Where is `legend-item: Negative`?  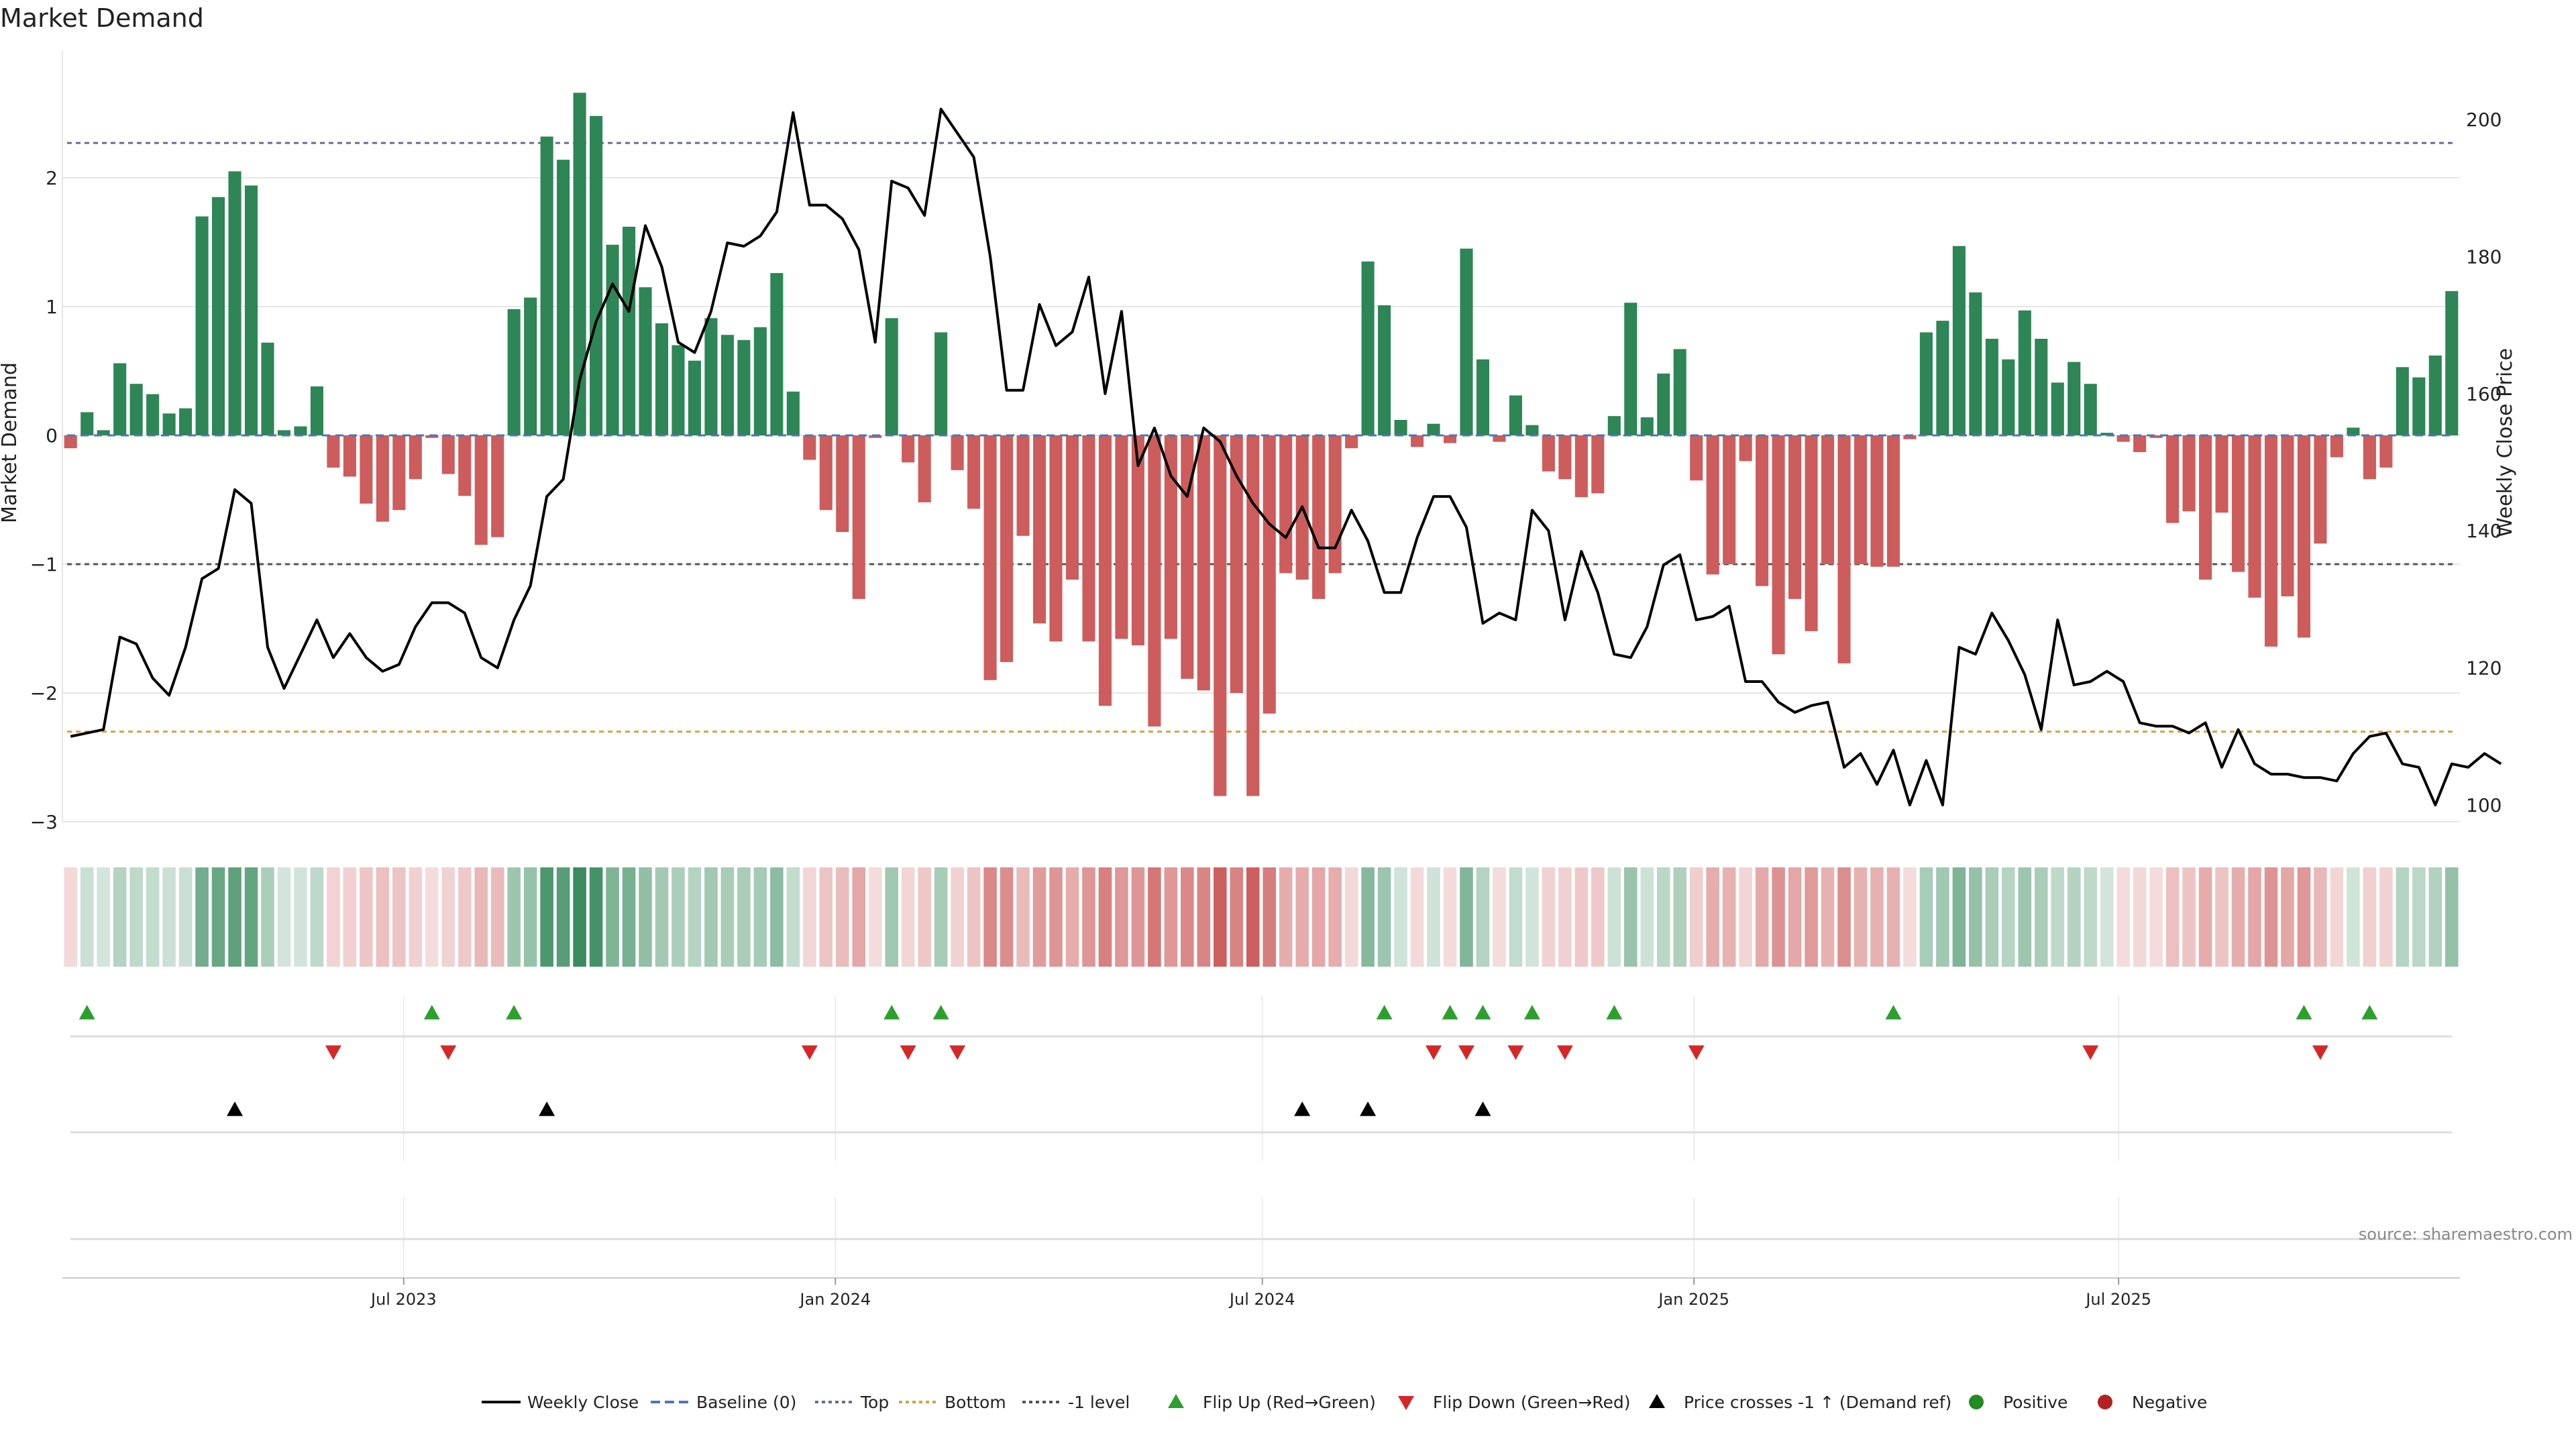
legend-item: Negative is located at coordinates (2152, 1402).